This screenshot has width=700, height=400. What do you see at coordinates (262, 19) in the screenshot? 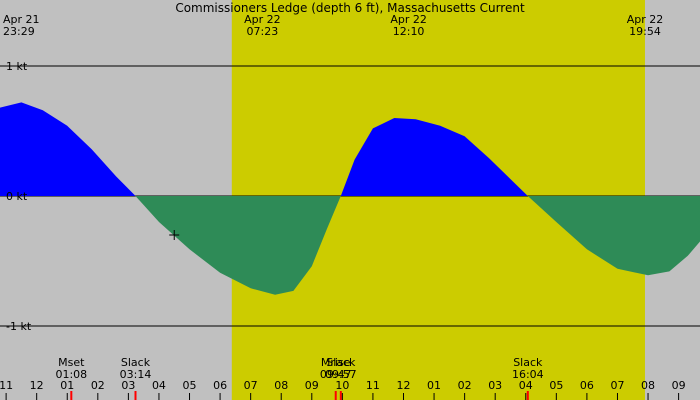
I see `header-date-1: Apr 22` at bounding box center [262, 19].